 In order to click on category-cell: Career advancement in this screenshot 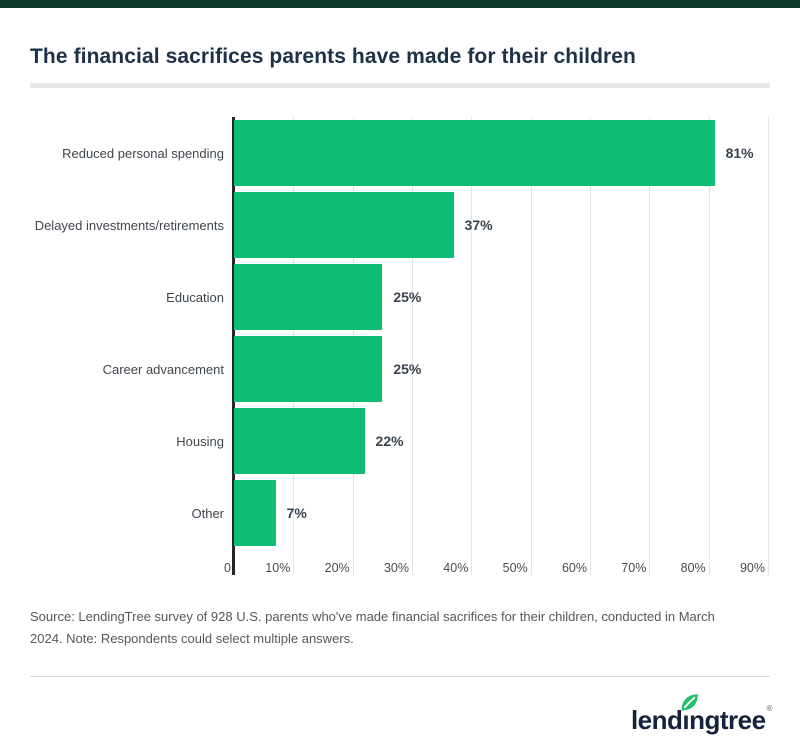, I will do `click(132, 369)`.